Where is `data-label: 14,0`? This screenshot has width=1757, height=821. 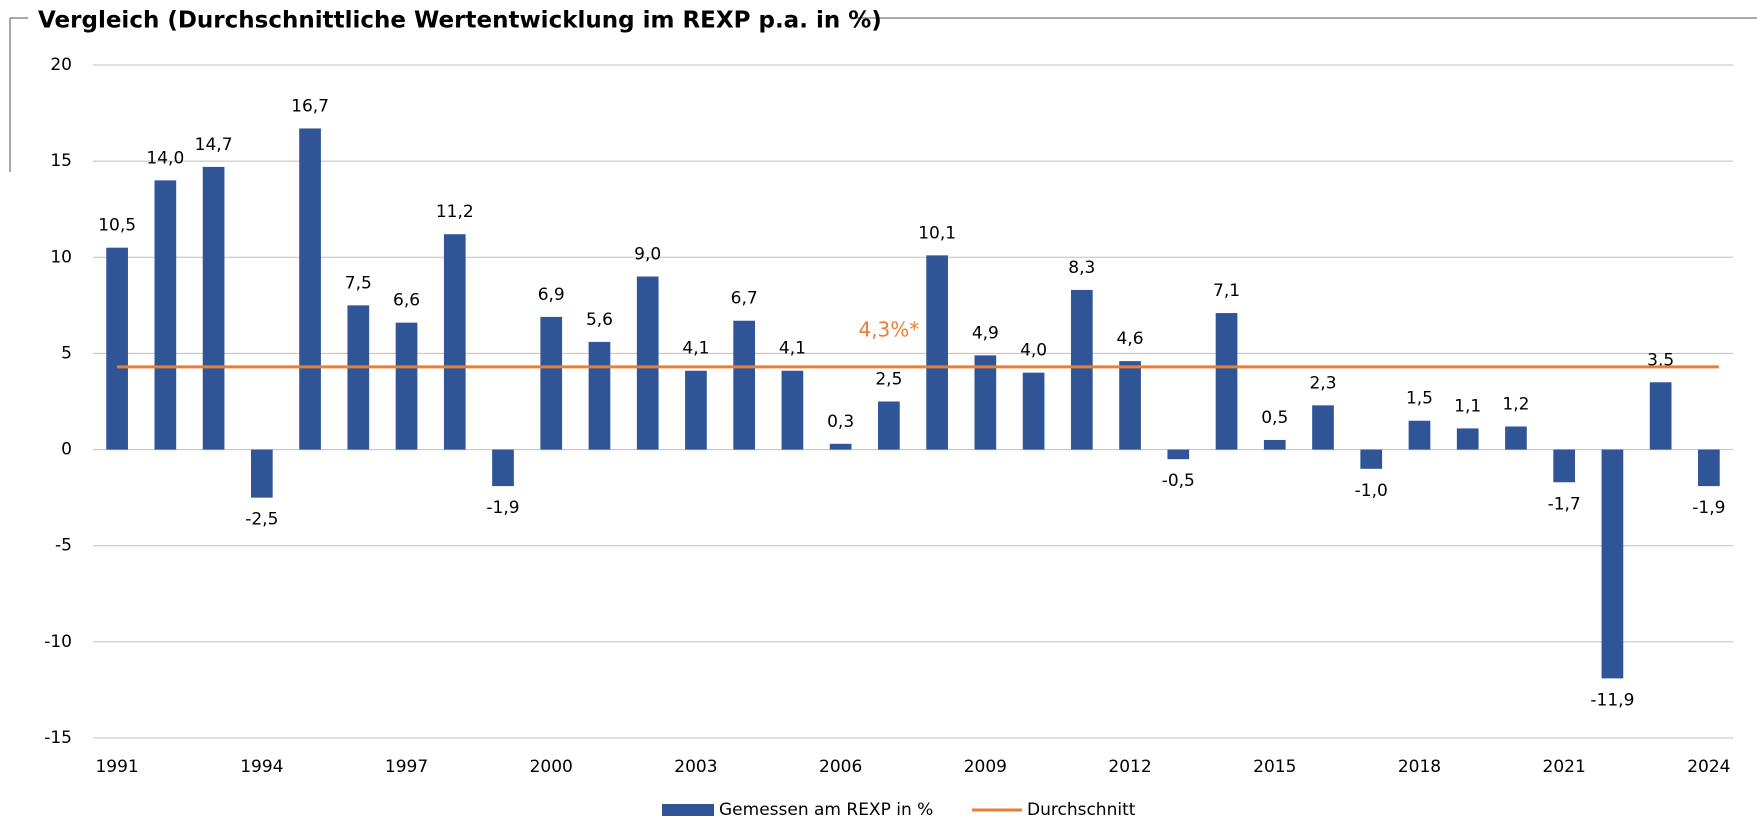
data-label: 14,0 is located at coordinates (165, 158).